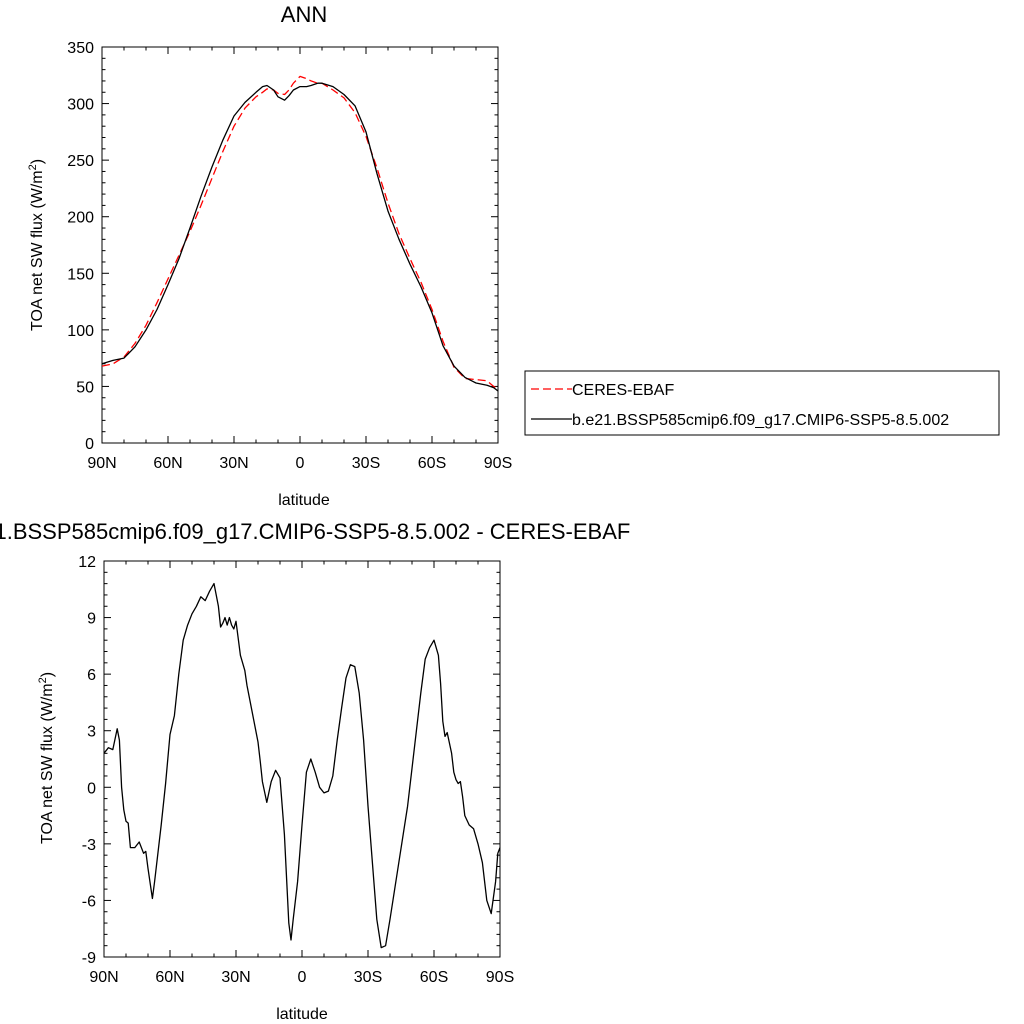  Describe the element at coordinates (91, 675) in the screenshot. I see `y-tick-label: 6` at that location.